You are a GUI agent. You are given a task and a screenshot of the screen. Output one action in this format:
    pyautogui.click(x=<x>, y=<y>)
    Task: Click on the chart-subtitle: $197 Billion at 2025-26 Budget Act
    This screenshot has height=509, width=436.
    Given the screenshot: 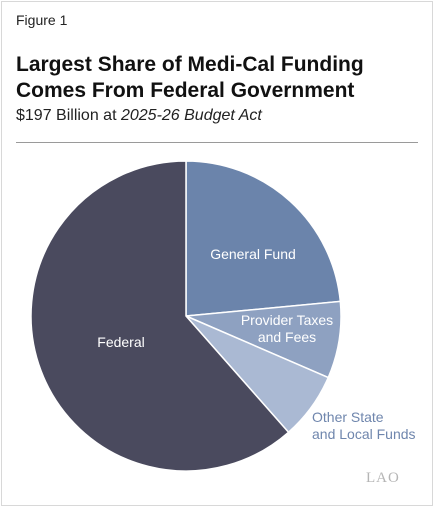 What is the action you would take?
    pyautogui.click(x=139, y=116)
    